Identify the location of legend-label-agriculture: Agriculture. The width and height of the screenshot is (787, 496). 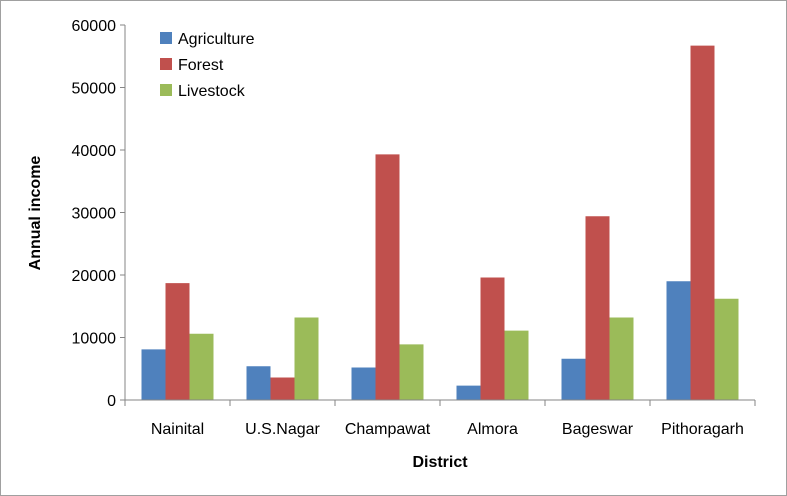
(216, 39).